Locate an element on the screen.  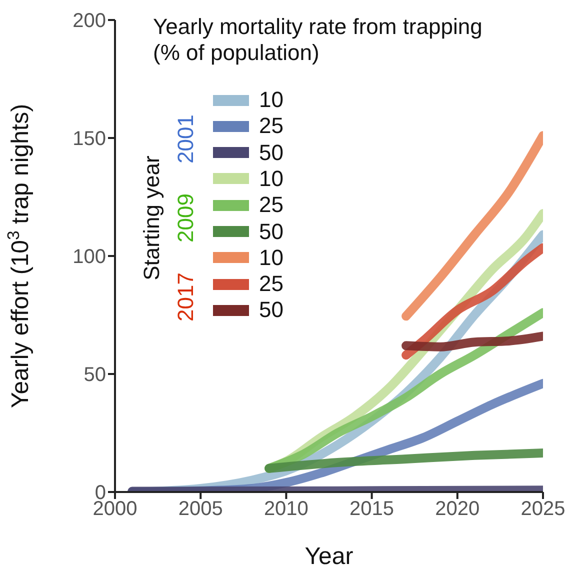
x-tick-label: 2010 is located at coordinates (286, 509).